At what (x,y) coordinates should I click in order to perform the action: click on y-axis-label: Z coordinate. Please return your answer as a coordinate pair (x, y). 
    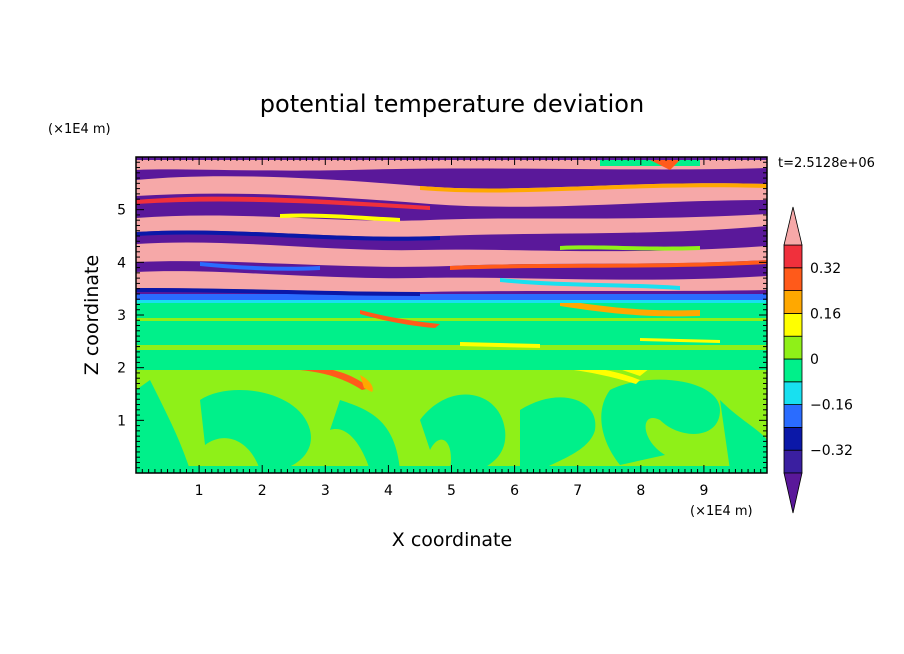
    Looking at the image, I should click on (92, 315).